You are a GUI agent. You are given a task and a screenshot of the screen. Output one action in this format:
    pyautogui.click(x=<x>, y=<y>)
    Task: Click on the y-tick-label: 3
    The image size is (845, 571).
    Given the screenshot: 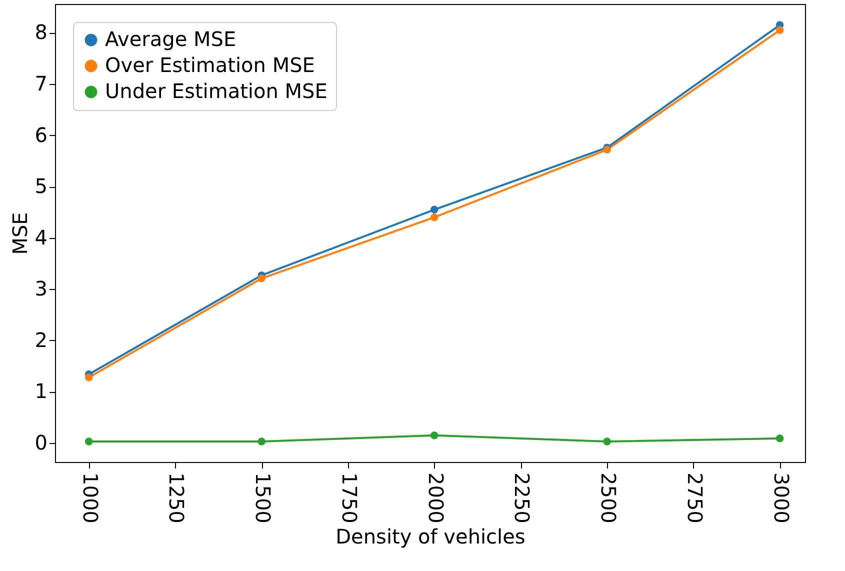 What is the action you would take?
    pyautogui.click(x=41, y=288)
    